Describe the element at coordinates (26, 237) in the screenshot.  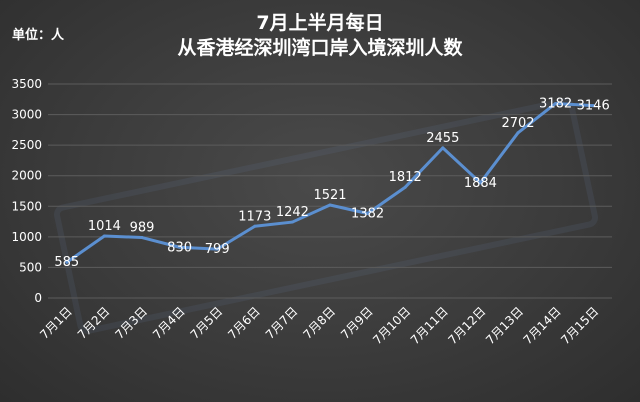
I see `y-tick-label: 1000` at that location.